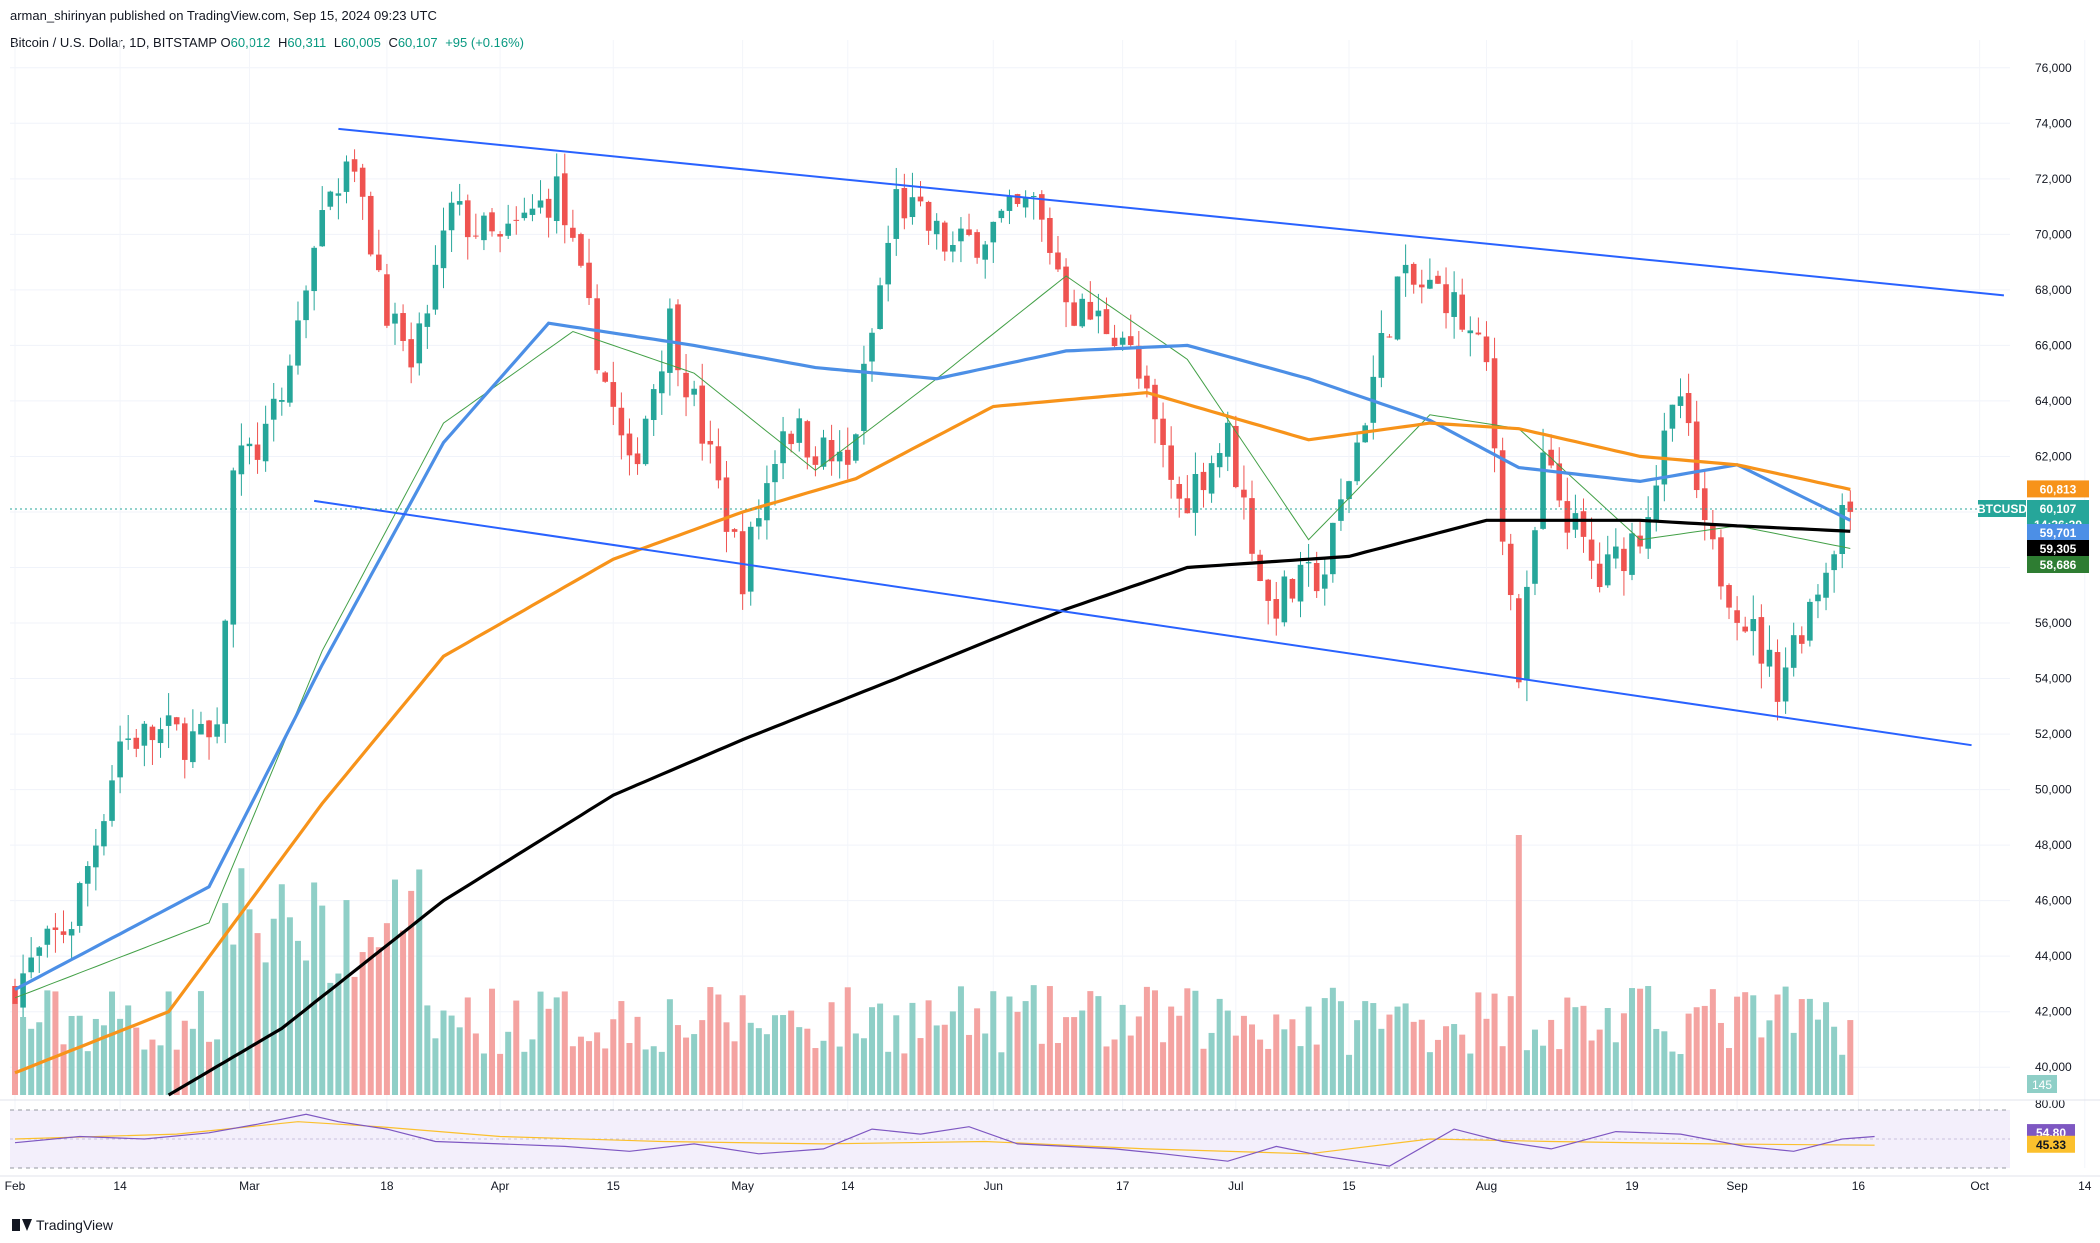  I want to click on y-tick-label: 66,000, so click(2053, 345).